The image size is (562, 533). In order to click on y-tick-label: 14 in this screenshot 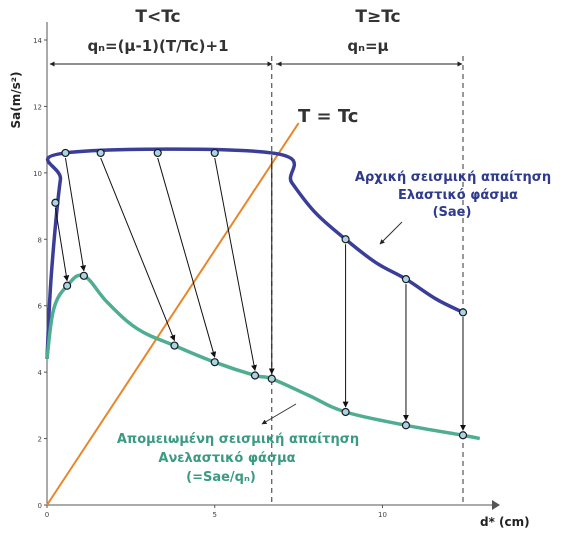, I will do `click(37, 41)`.